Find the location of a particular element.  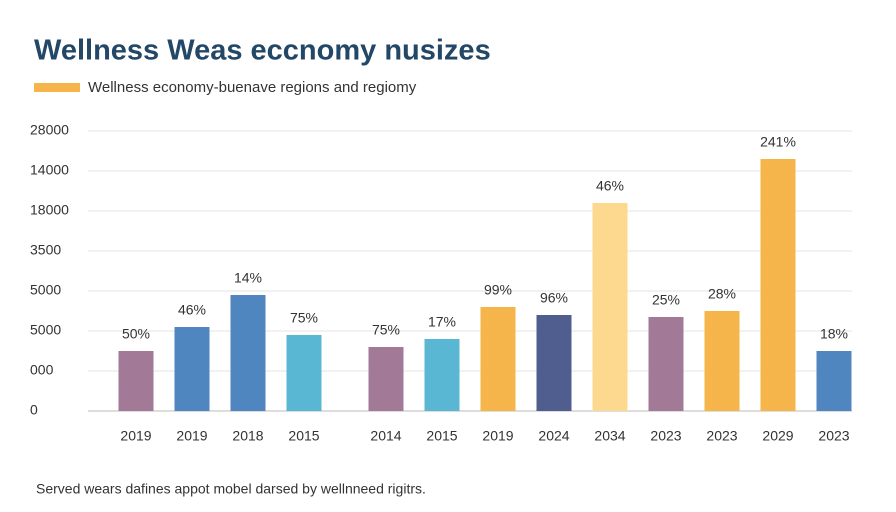

bar-label: 241% is located at coordinates (778, 142).